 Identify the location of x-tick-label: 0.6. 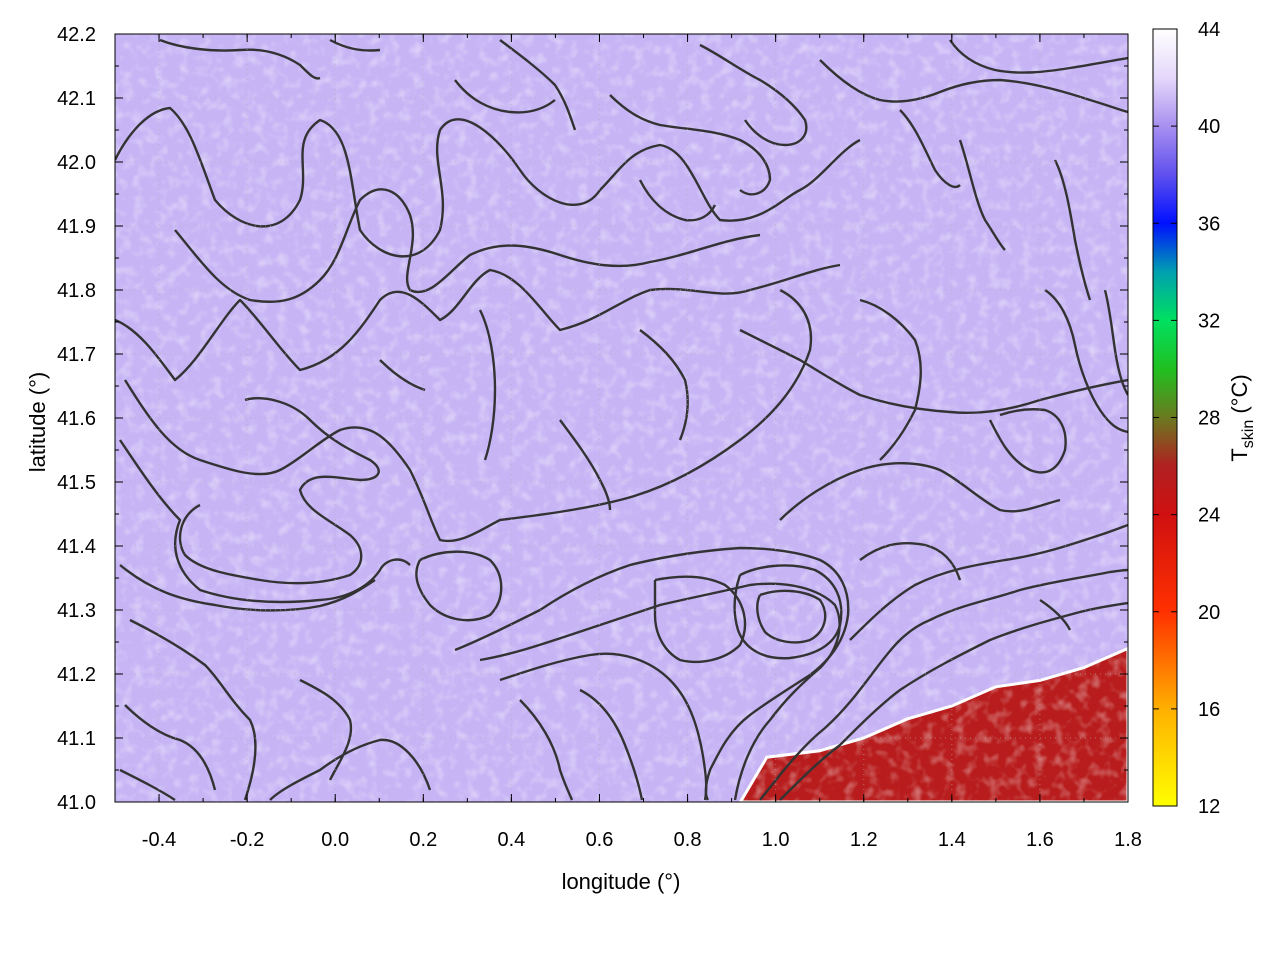
(600, 840).